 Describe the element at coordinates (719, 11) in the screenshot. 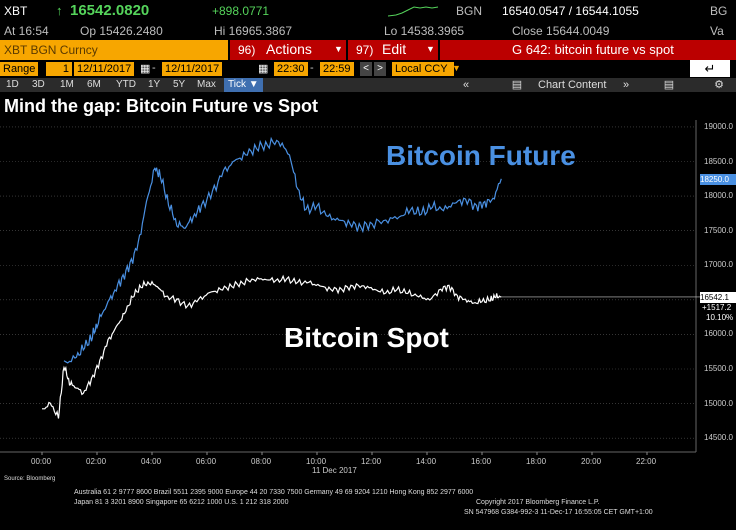

I see `source2-label: BG` at that location.